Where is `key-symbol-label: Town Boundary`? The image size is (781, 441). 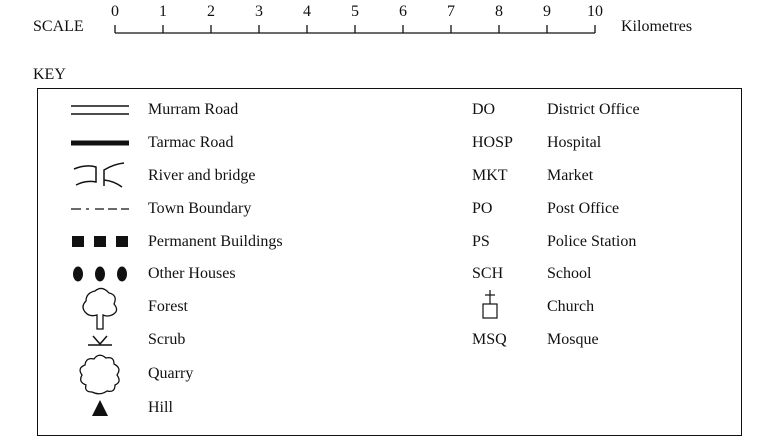
key-symbol-label: Town Boundary is located at coordinates (200, 208).